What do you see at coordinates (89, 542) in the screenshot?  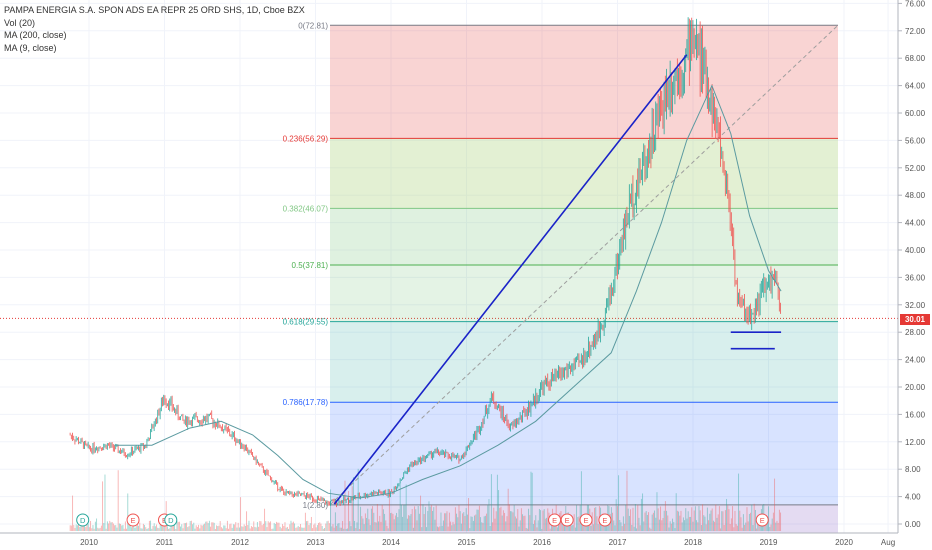 I see `time-tick-label: 2010` at bounding box center [89, 542].